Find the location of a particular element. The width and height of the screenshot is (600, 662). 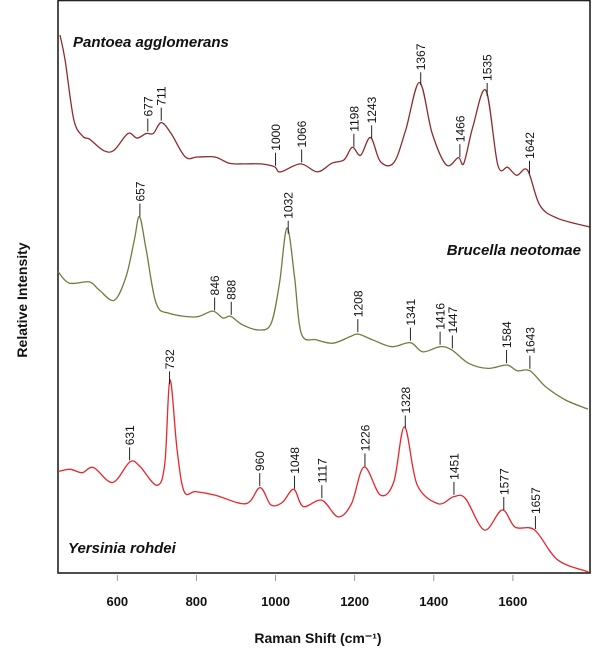

species-label-brucella: Brucella neotomae is located at coordinates (514, 250).